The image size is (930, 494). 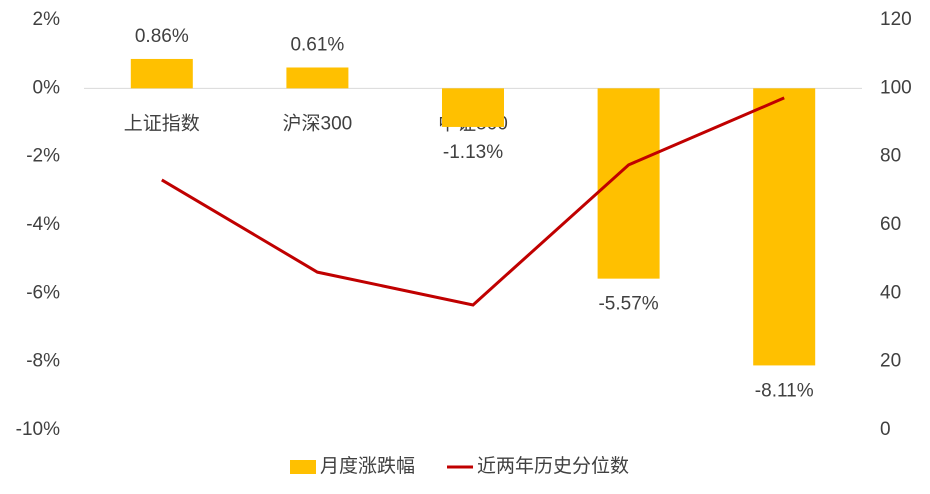 What do you see at coordinates (317, 45) in the screenshot?
I see `data-label: 0.61%` at bounding box center [317, 45].